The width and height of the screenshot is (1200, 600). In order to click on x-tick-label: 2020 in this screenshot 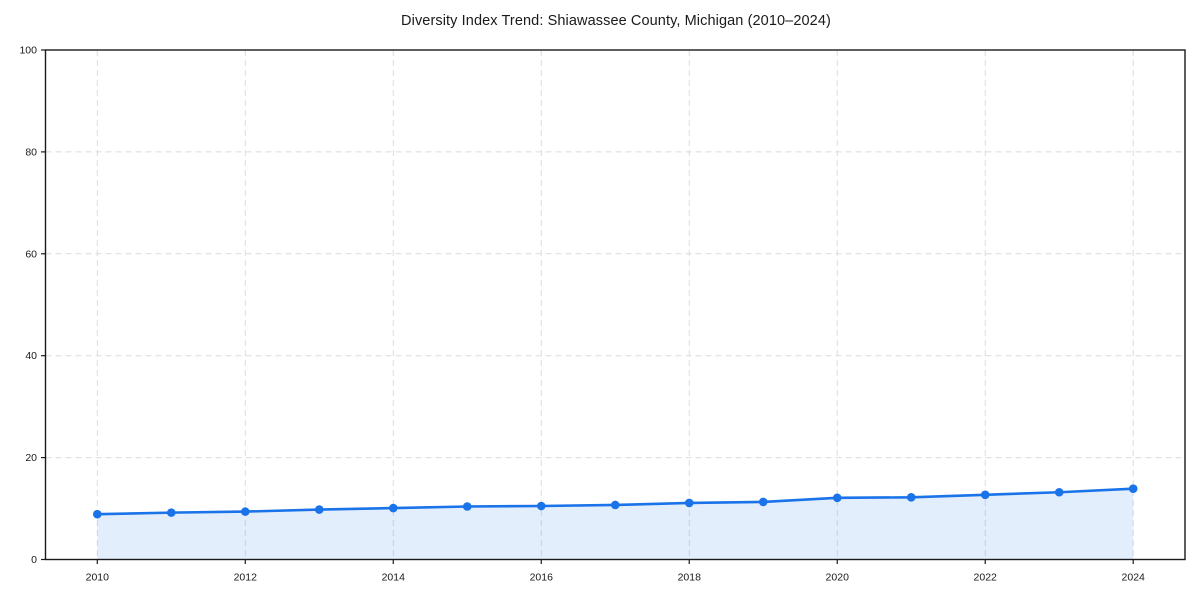, I will do `click(838, 578)`.